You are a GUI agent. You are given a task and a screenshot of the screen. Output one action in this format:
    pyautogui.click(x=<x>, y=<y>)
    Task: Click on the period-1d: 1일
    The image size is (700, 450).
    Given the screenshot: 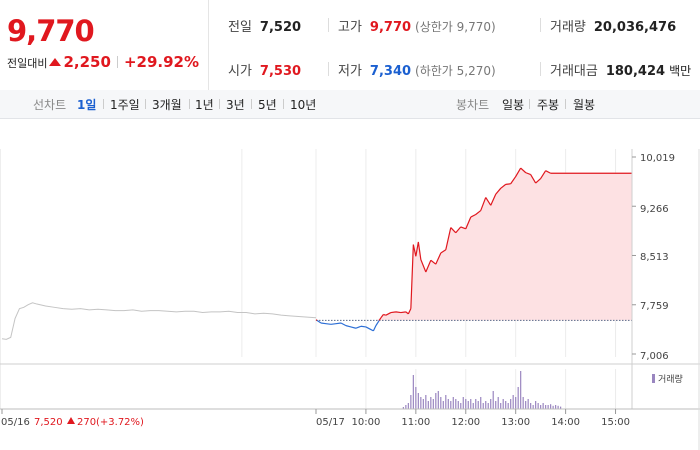 What is the action you would take?
    pyautogui.click(x=87, y=105)
    